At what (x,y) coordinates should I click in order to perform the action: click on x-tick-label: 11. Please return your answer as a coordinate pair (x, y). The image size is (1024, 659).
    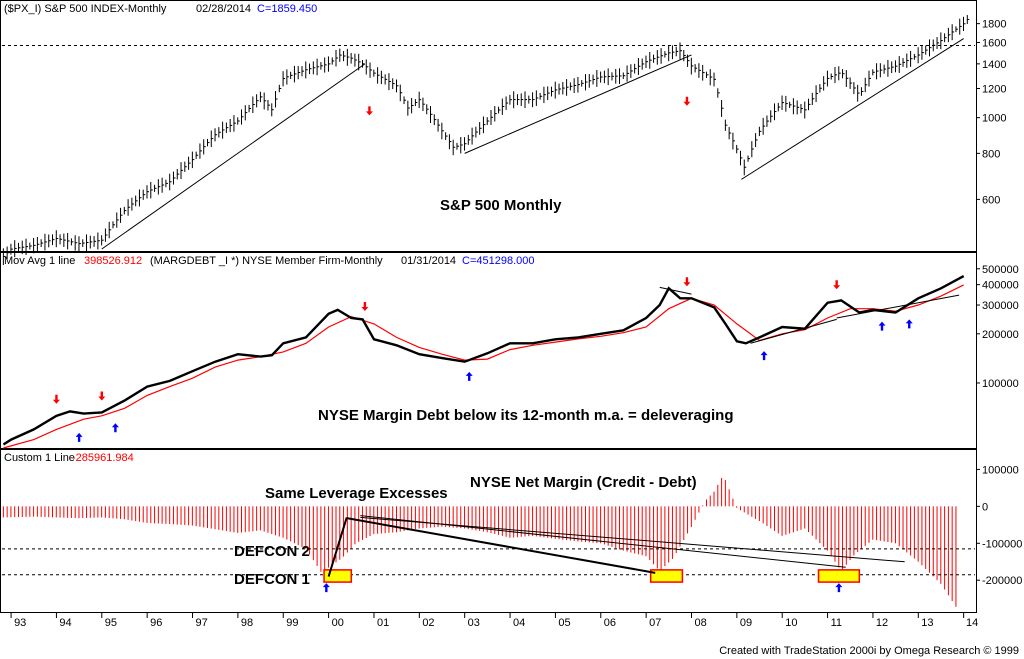
    Looking at the image, I should click on (836, 623).